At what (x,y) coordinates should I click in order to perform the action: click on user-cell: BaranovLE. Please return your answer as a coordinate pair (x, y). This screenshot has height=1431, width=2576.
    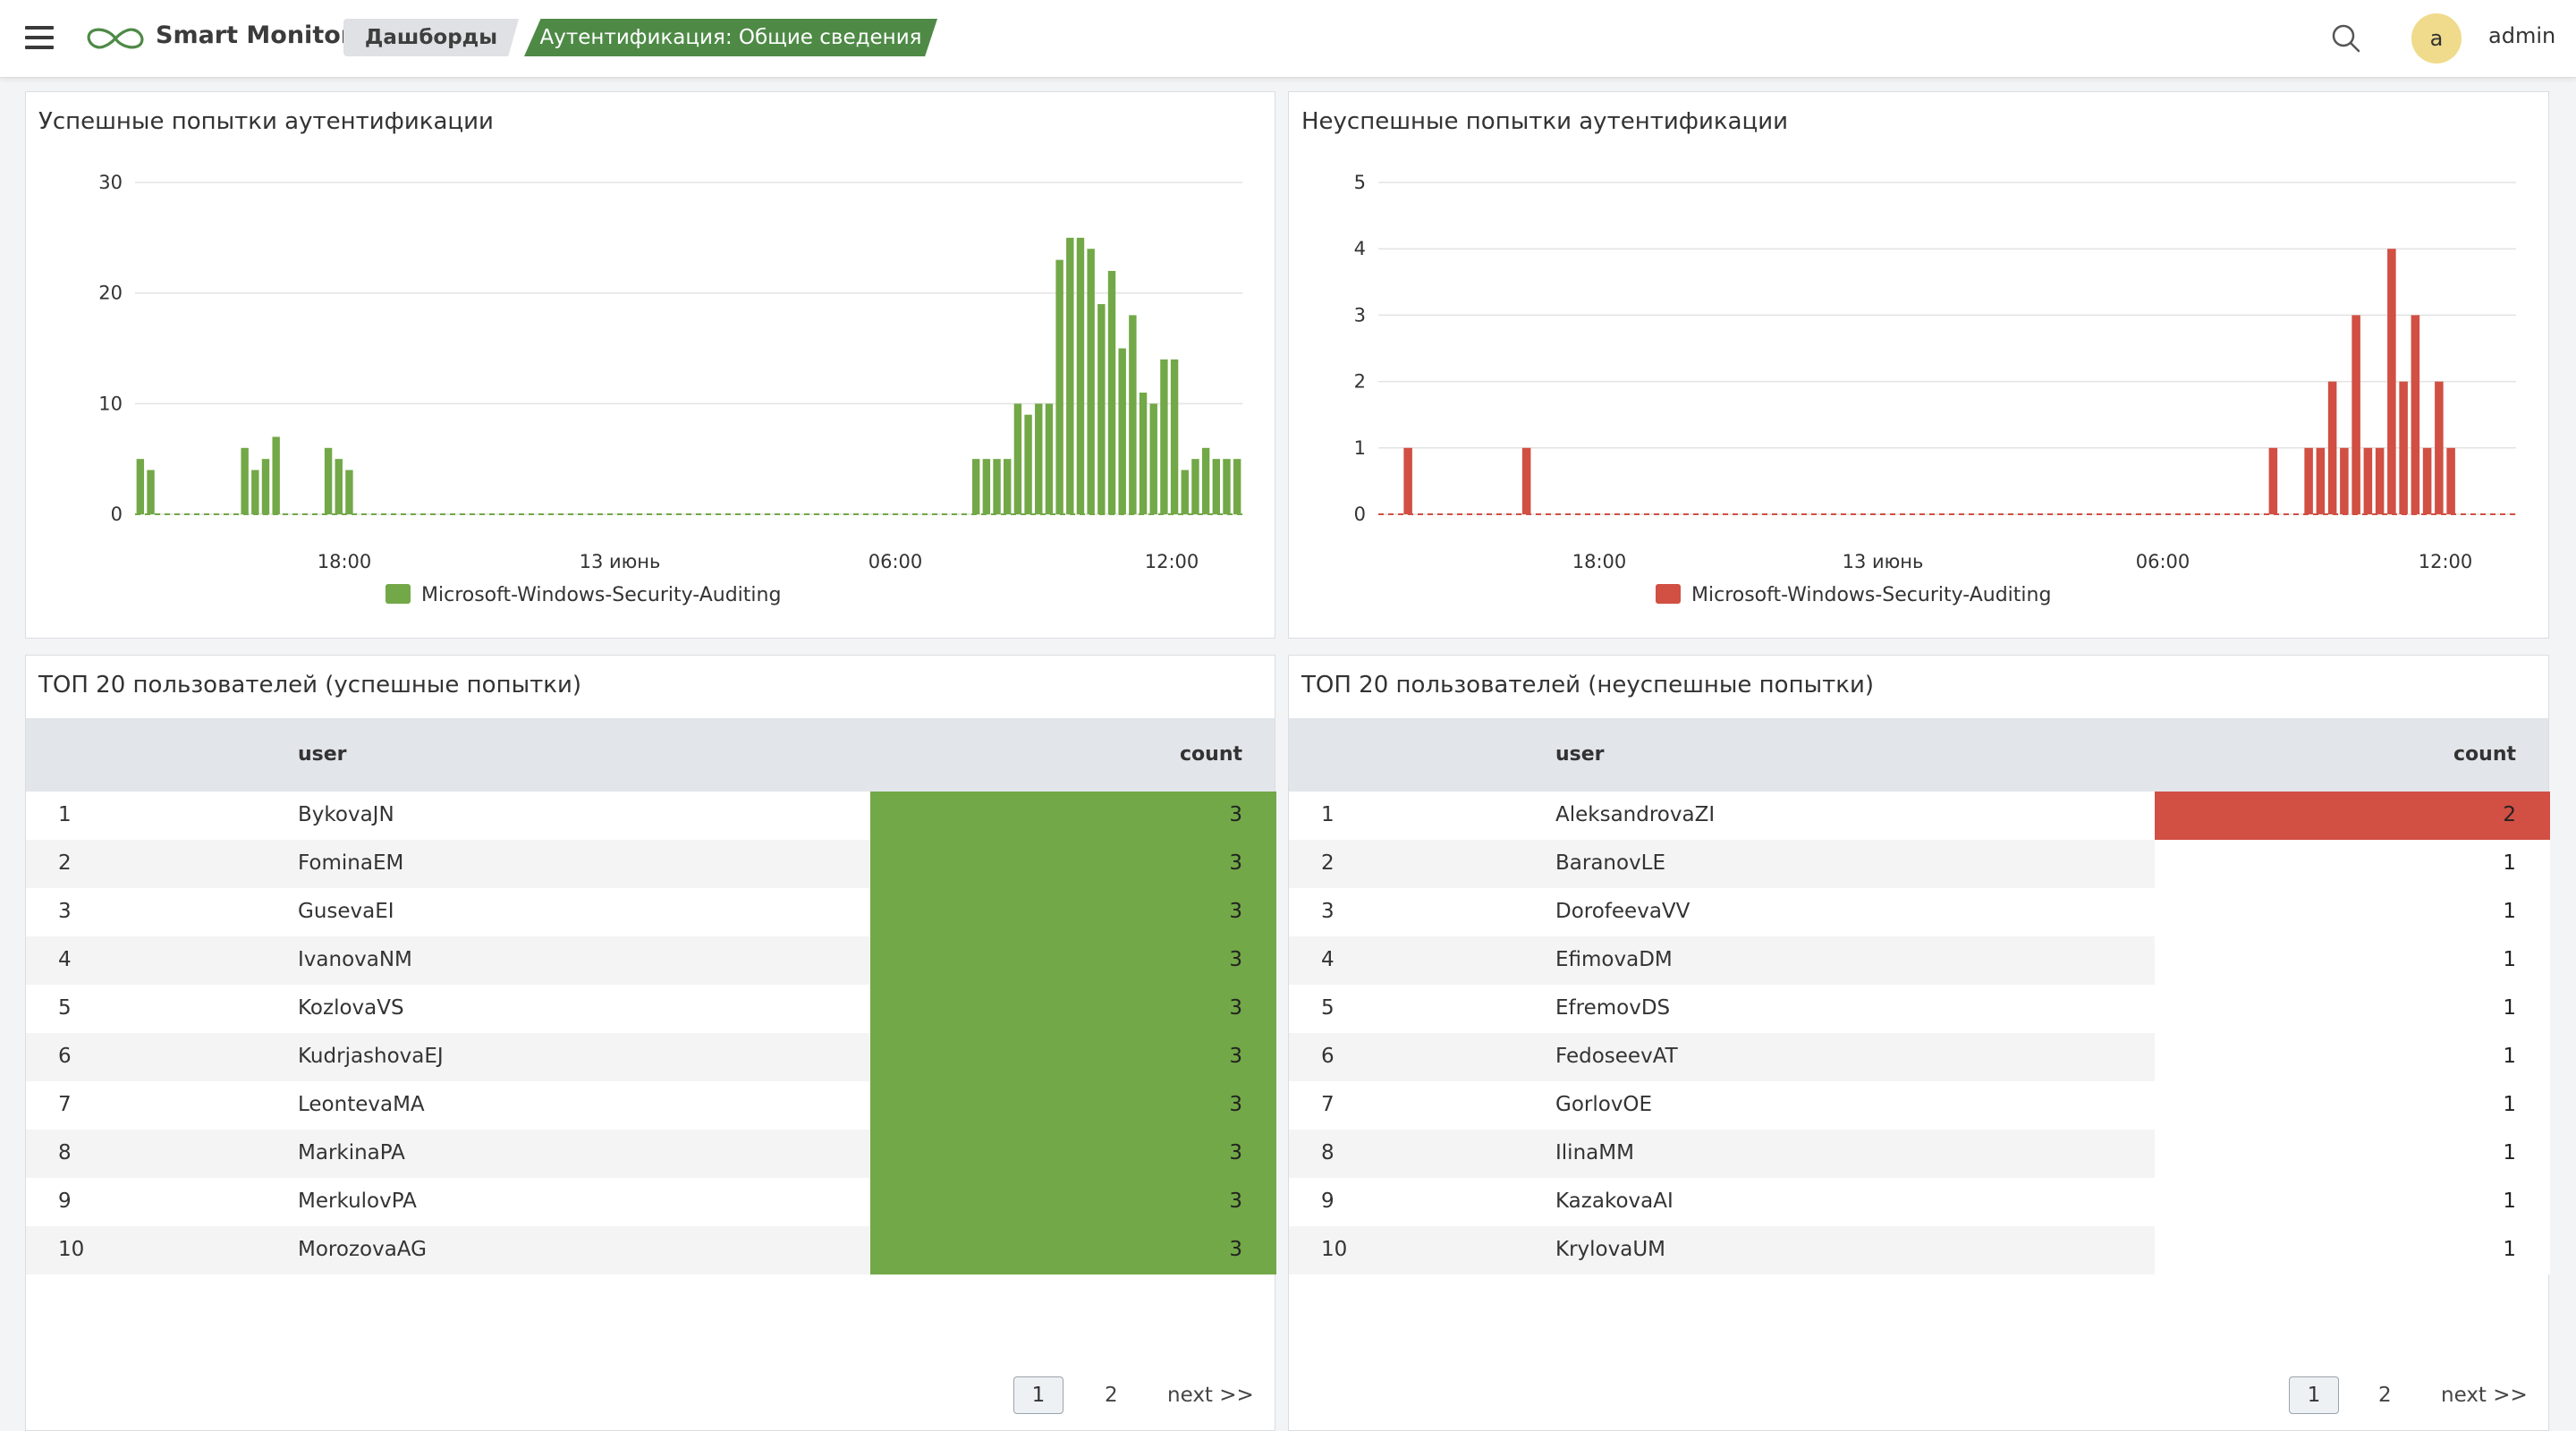
    Looking at the image, I should click on (1610, 863).